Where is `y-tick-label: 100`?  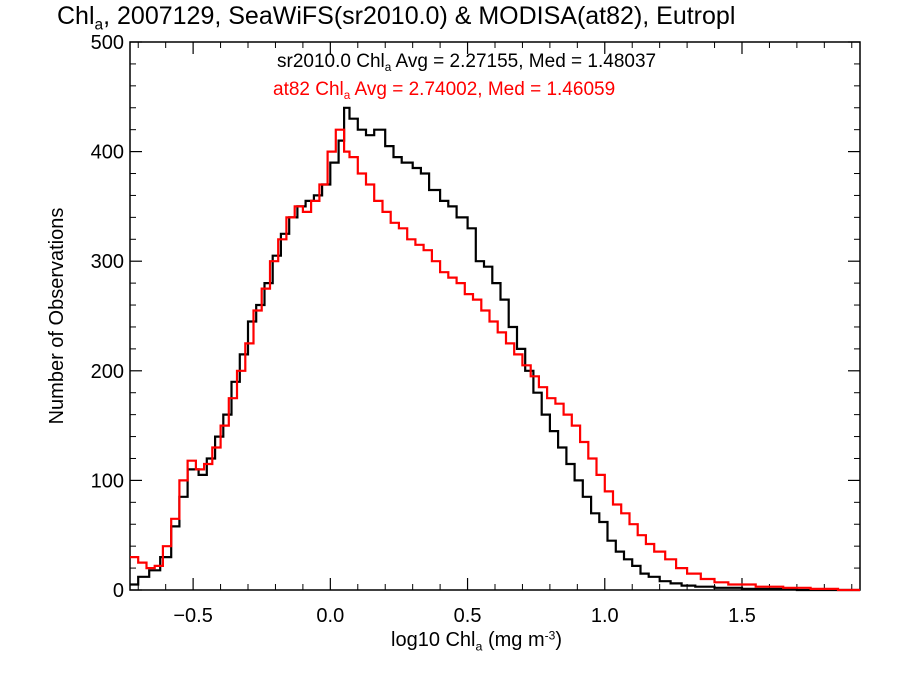 y-tick-label: 100 is located at coordinates (107, 481).